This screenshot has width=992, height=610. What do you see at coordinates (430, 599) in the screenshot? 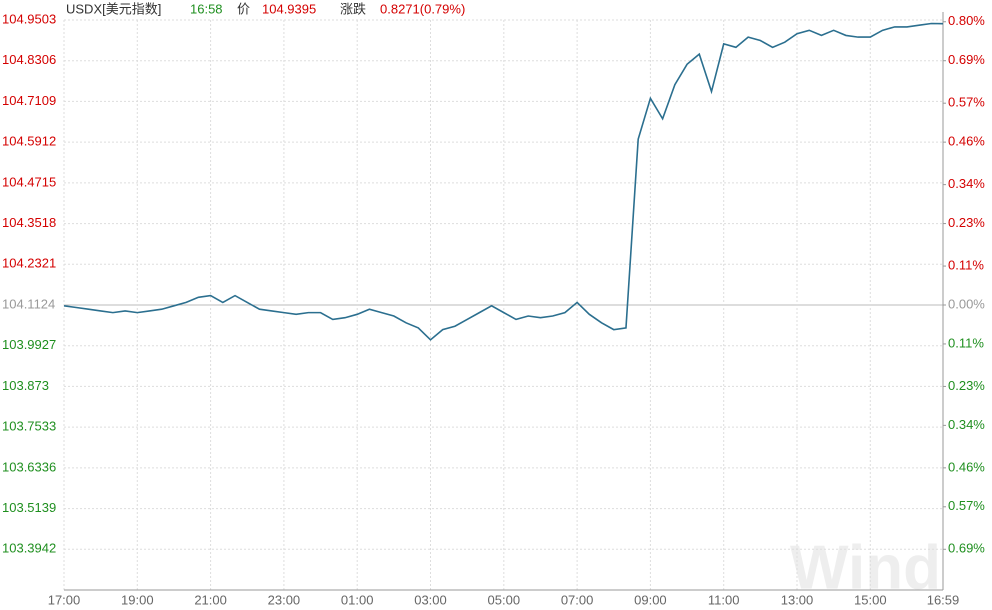
I see `x-tick-label: 03:00` at bounding box center [430, 599].